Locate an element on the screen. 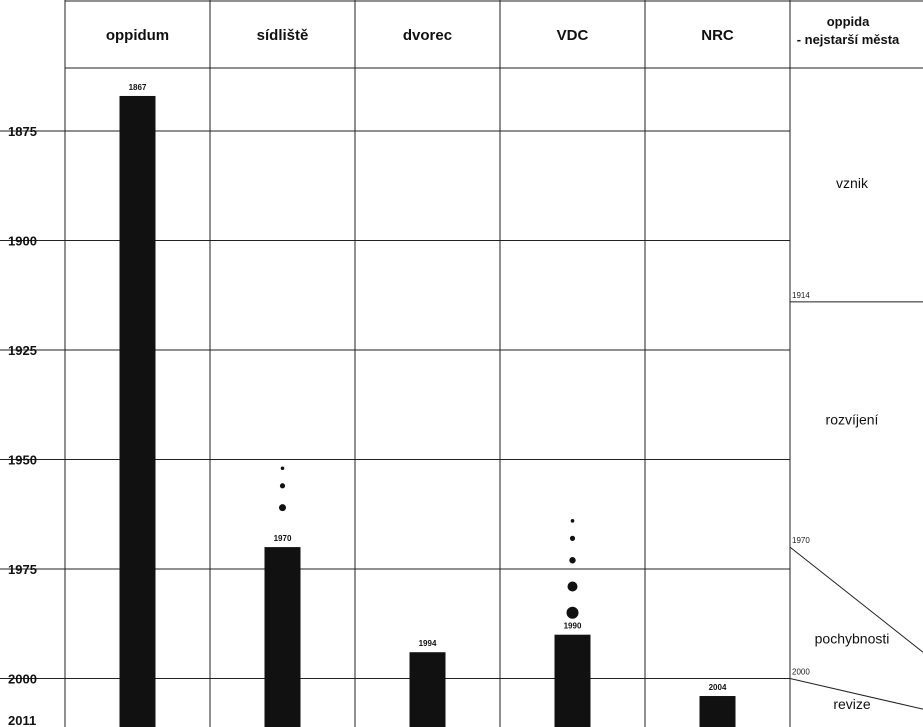  bar-value-label-4: 2004 is located at coordinates (718, 687).